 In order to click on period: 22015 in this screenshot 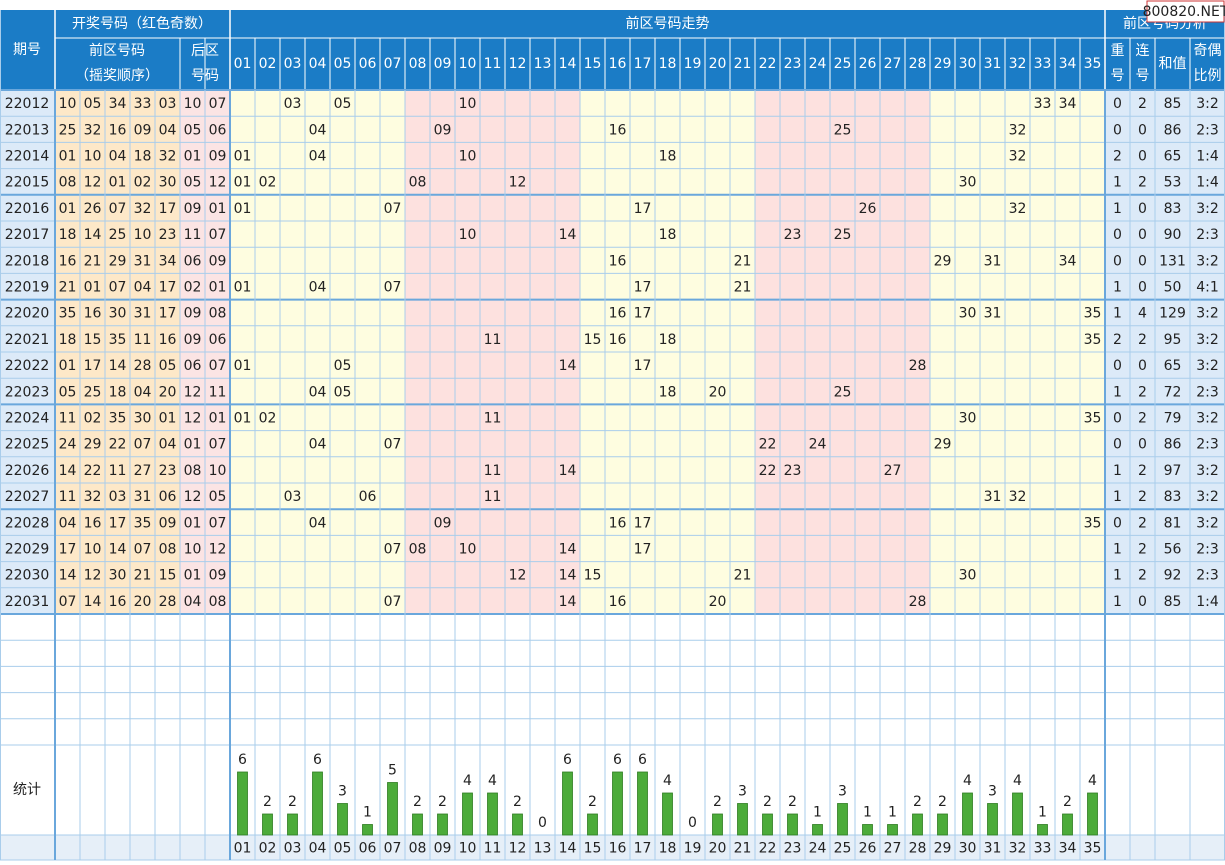, I will do `click(27, 183)`.